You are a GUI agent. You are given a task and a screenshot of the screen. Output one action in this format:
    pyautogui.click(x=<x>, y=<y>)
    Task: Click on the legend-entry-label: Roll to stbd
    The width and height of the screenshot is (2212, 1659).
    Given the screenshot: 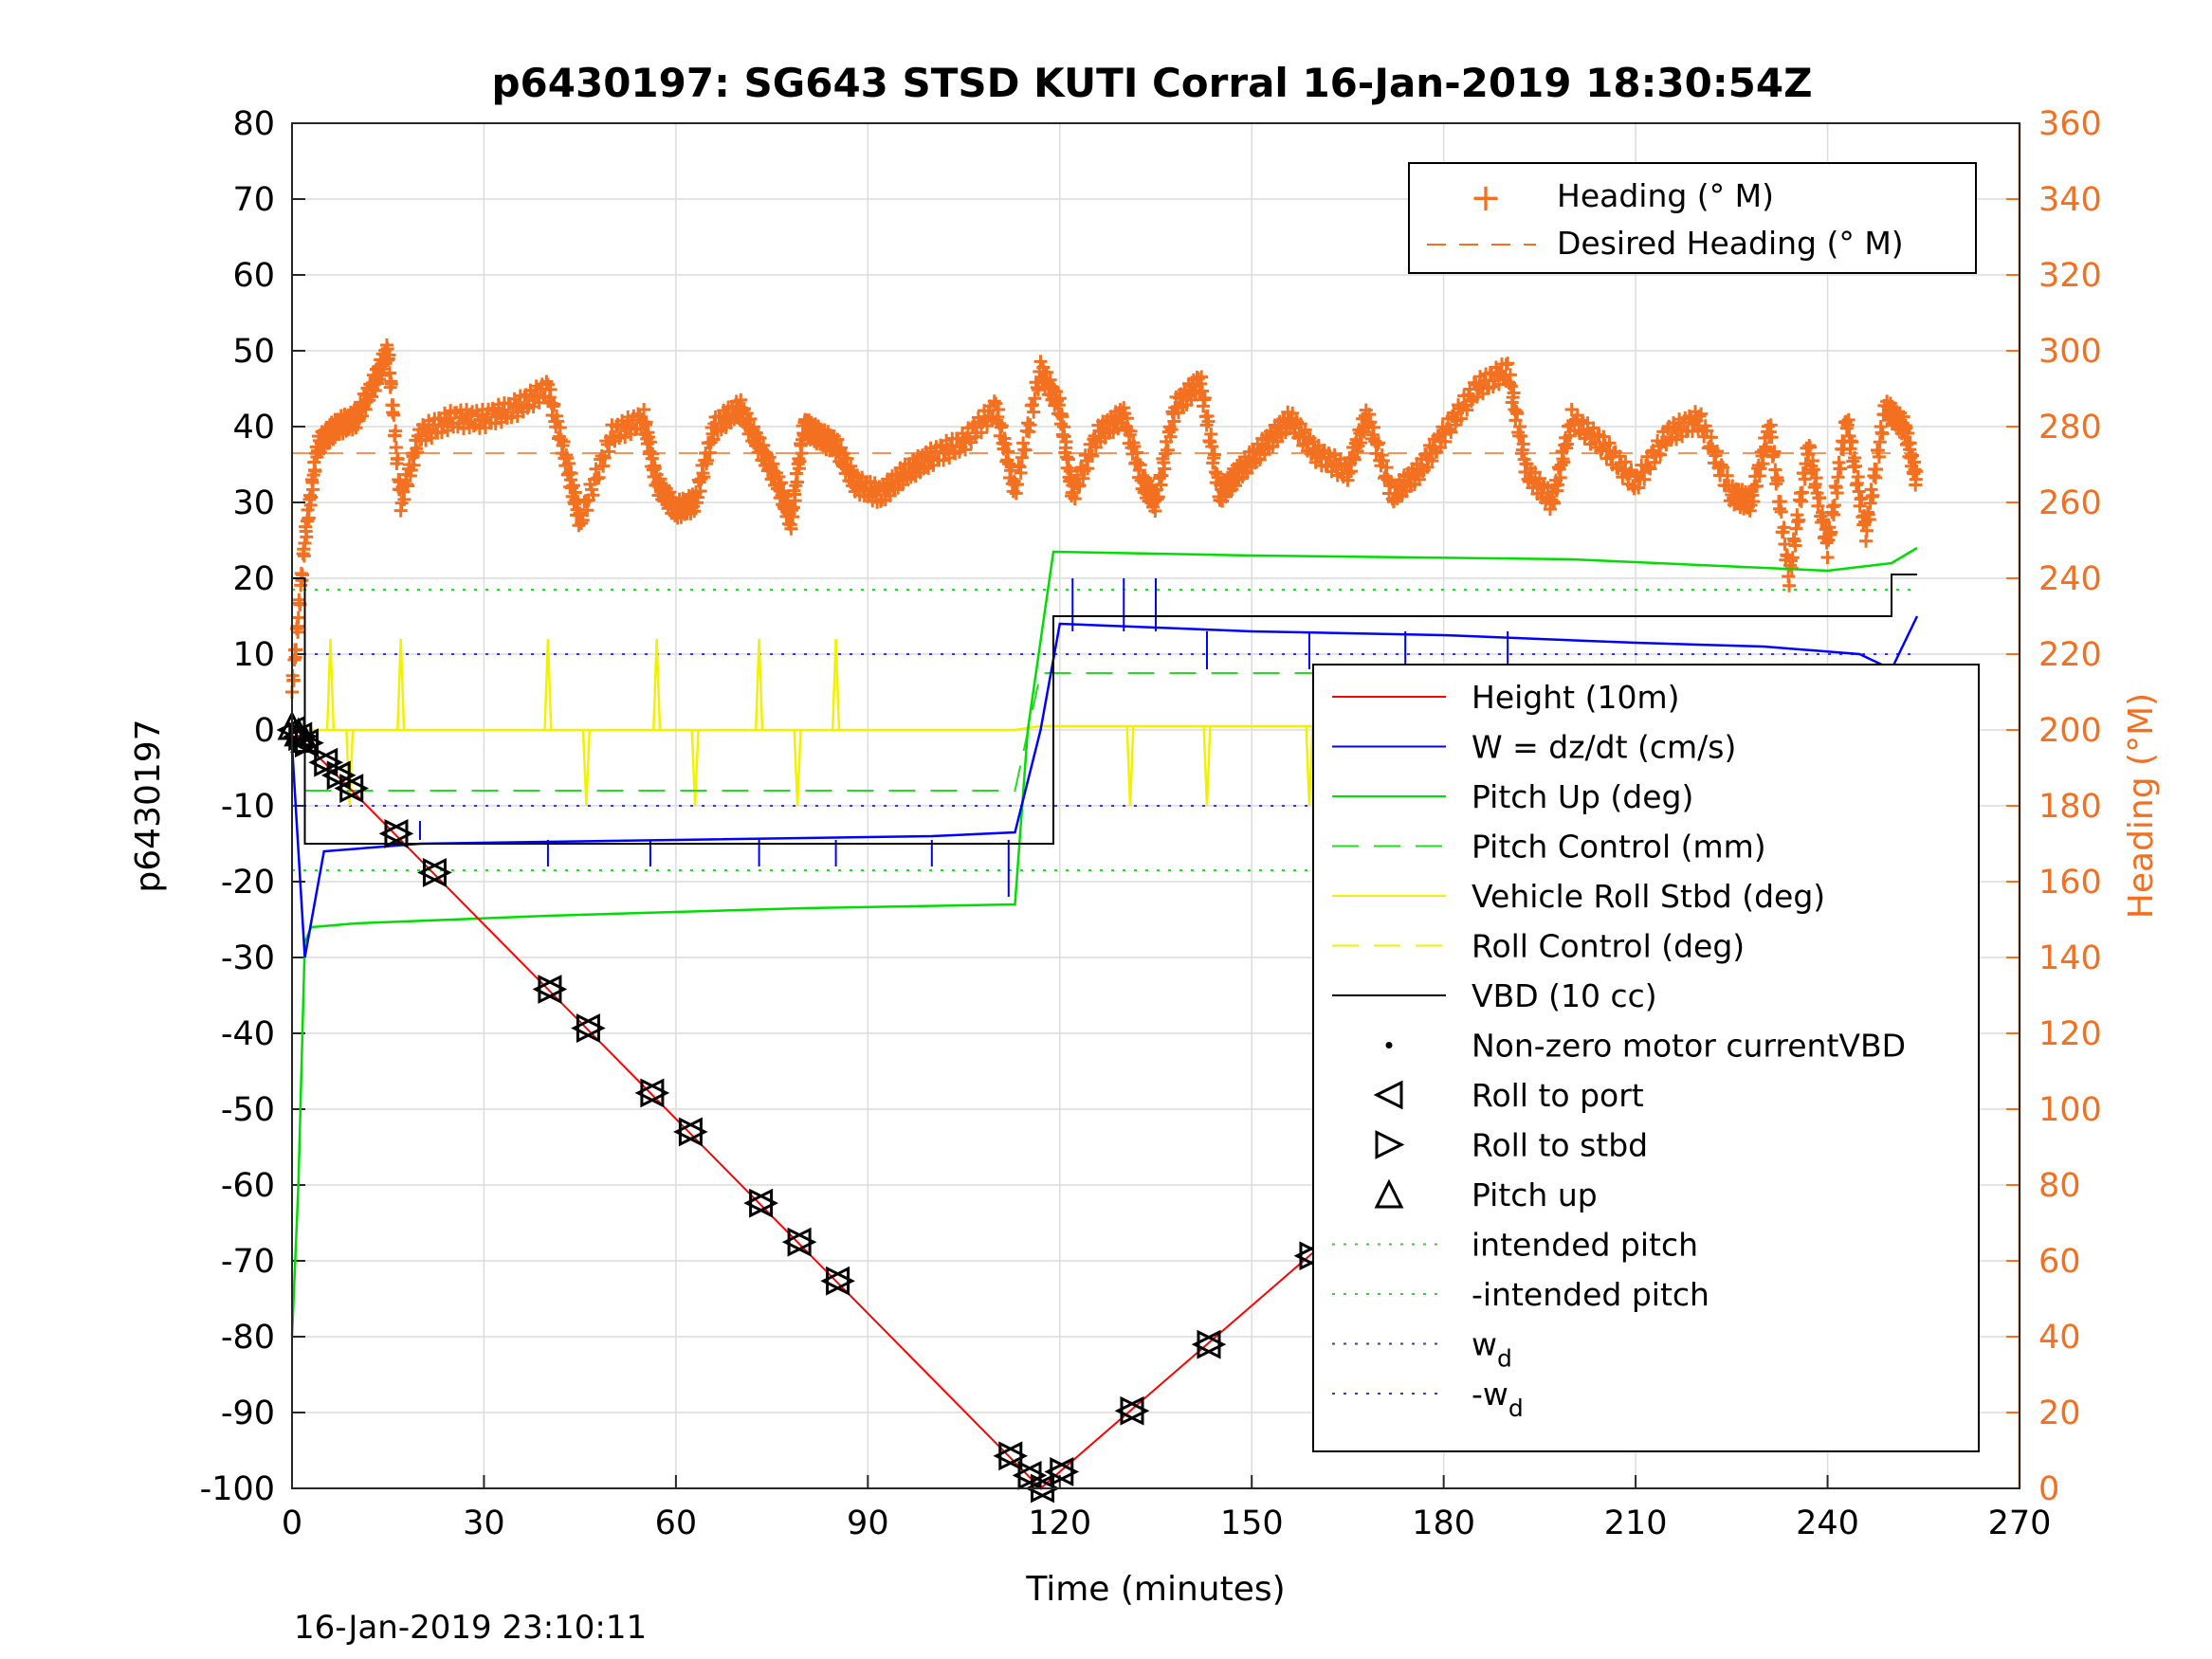 What is the action you would take?
    pyautogui.click(x=1560, y=1145)
    